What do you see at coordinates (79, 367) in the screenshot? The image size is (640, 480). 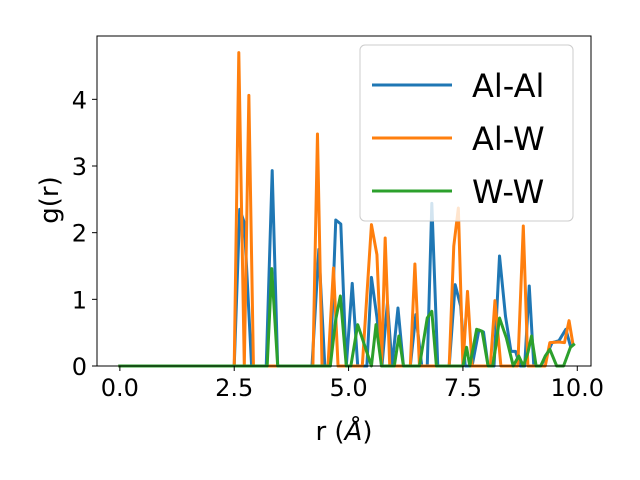 I see `y-tick-label: 0` at bounding box center [79, 367].